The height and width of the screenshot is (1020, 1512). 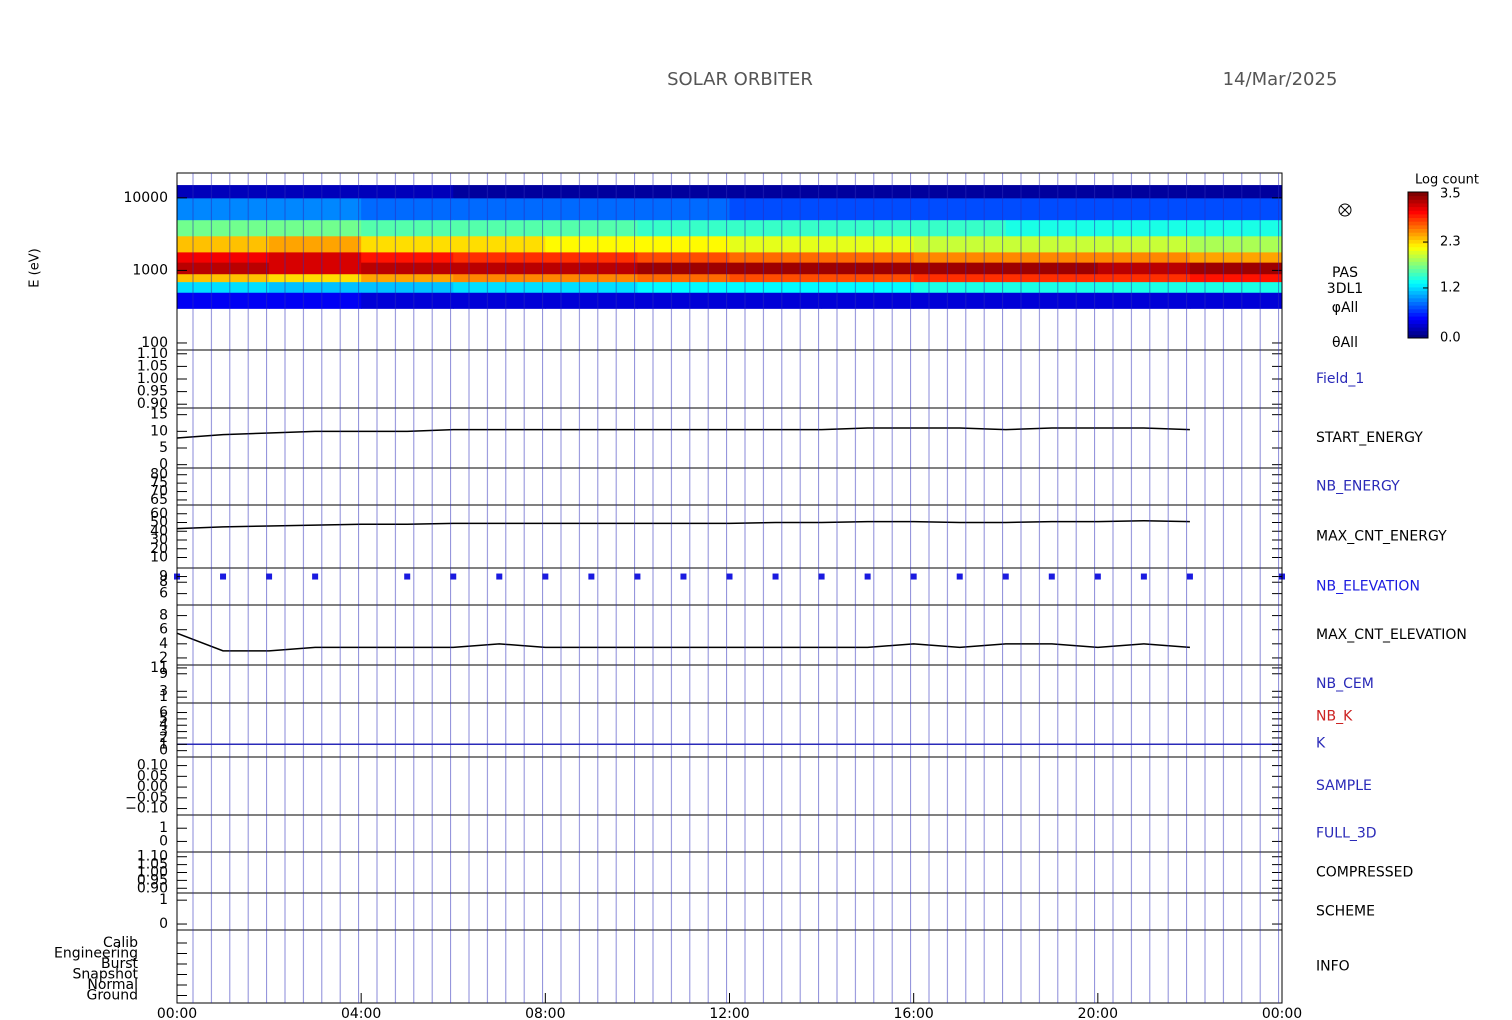 I want to click on y-tick-label: 65, so click(x=159, y=500).